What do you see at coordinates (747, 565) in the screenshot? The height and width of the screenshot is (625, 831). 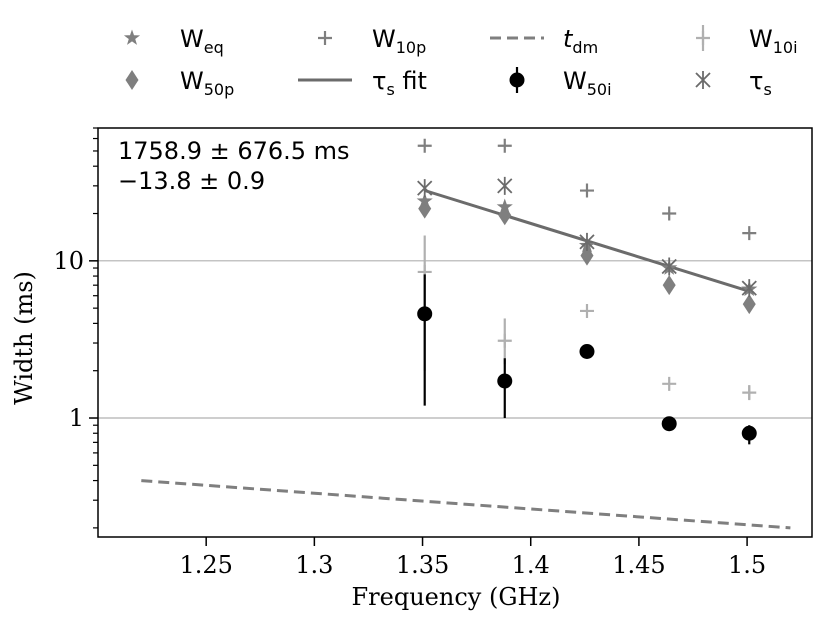 I see `x-tick-label: 1.5` at bounding box center [747, 565].